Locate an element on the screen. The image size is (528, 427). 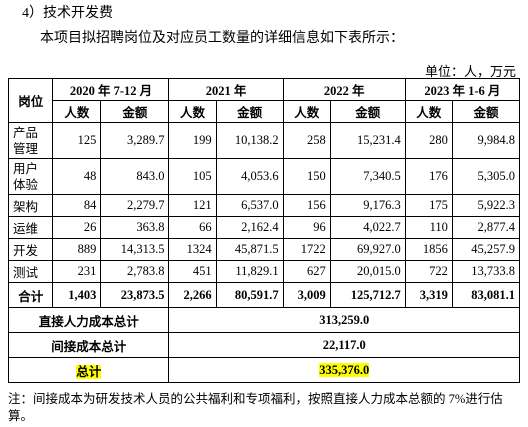
cell: 45,871.5 is located at coordinates (249, 249).